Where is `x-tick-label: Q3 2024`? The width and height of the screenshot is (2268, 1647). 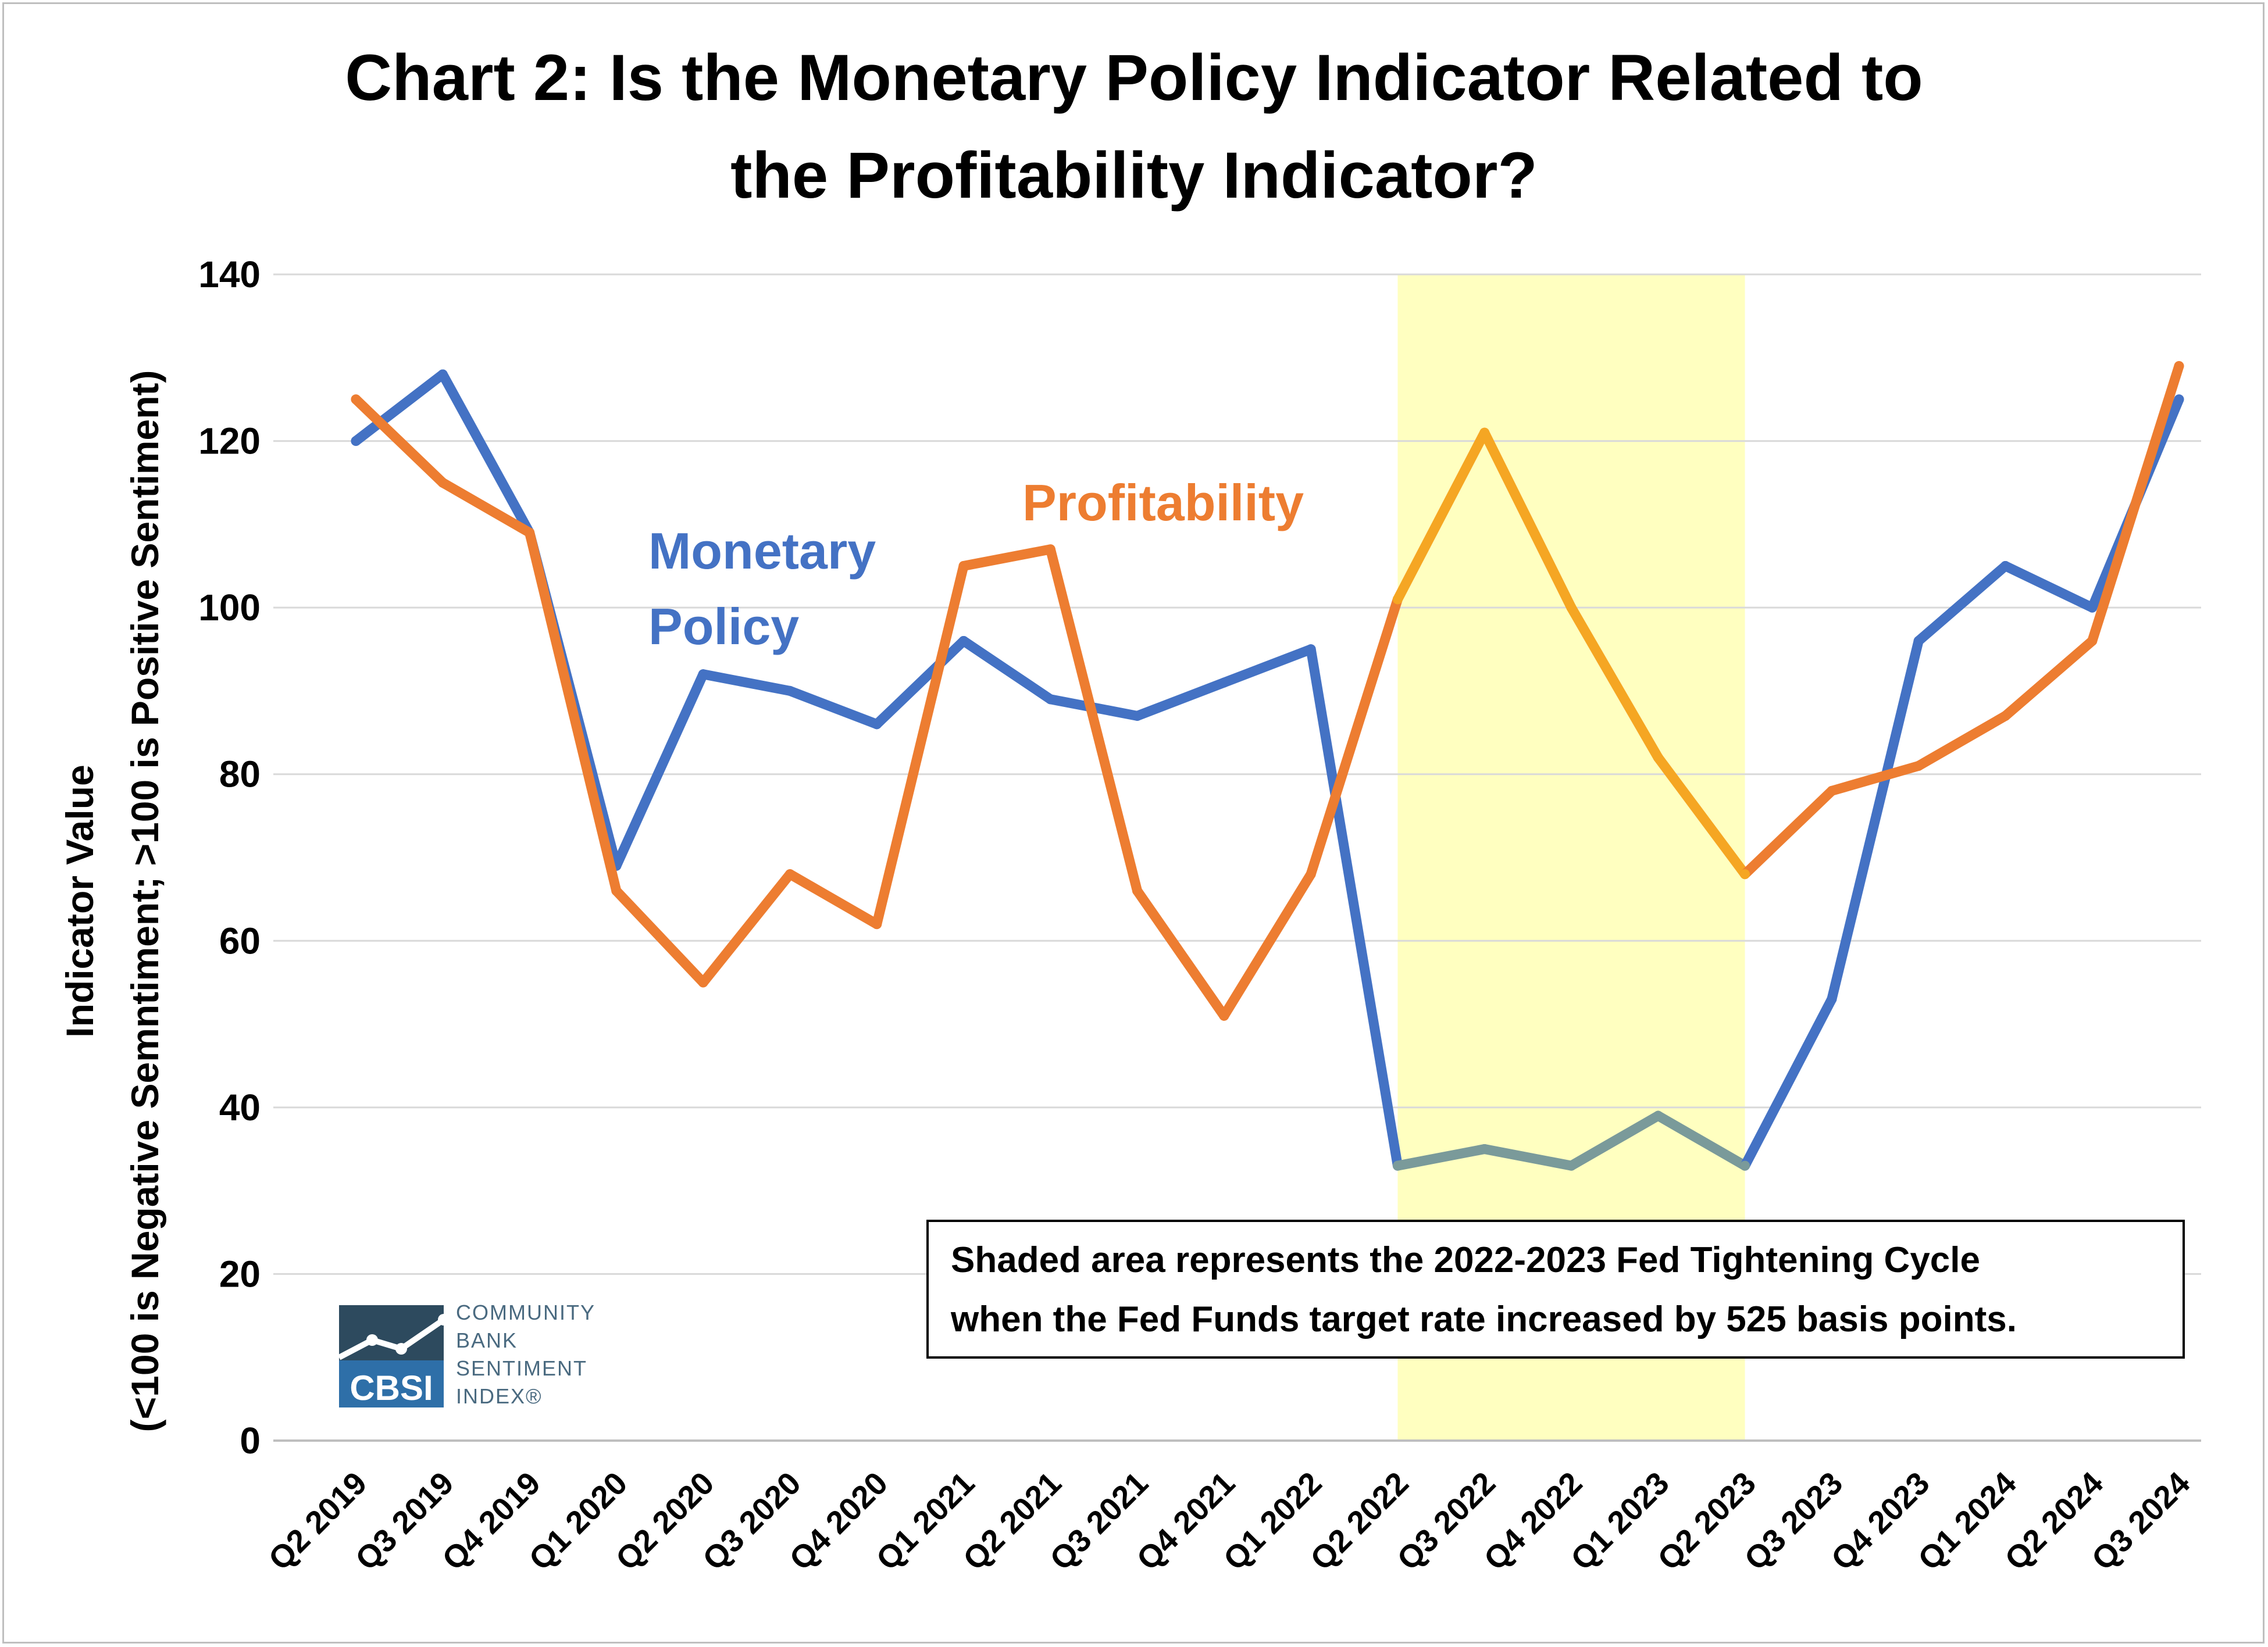 x-tick-label: Q3 2024 is located at coordinates (2140, 1521).